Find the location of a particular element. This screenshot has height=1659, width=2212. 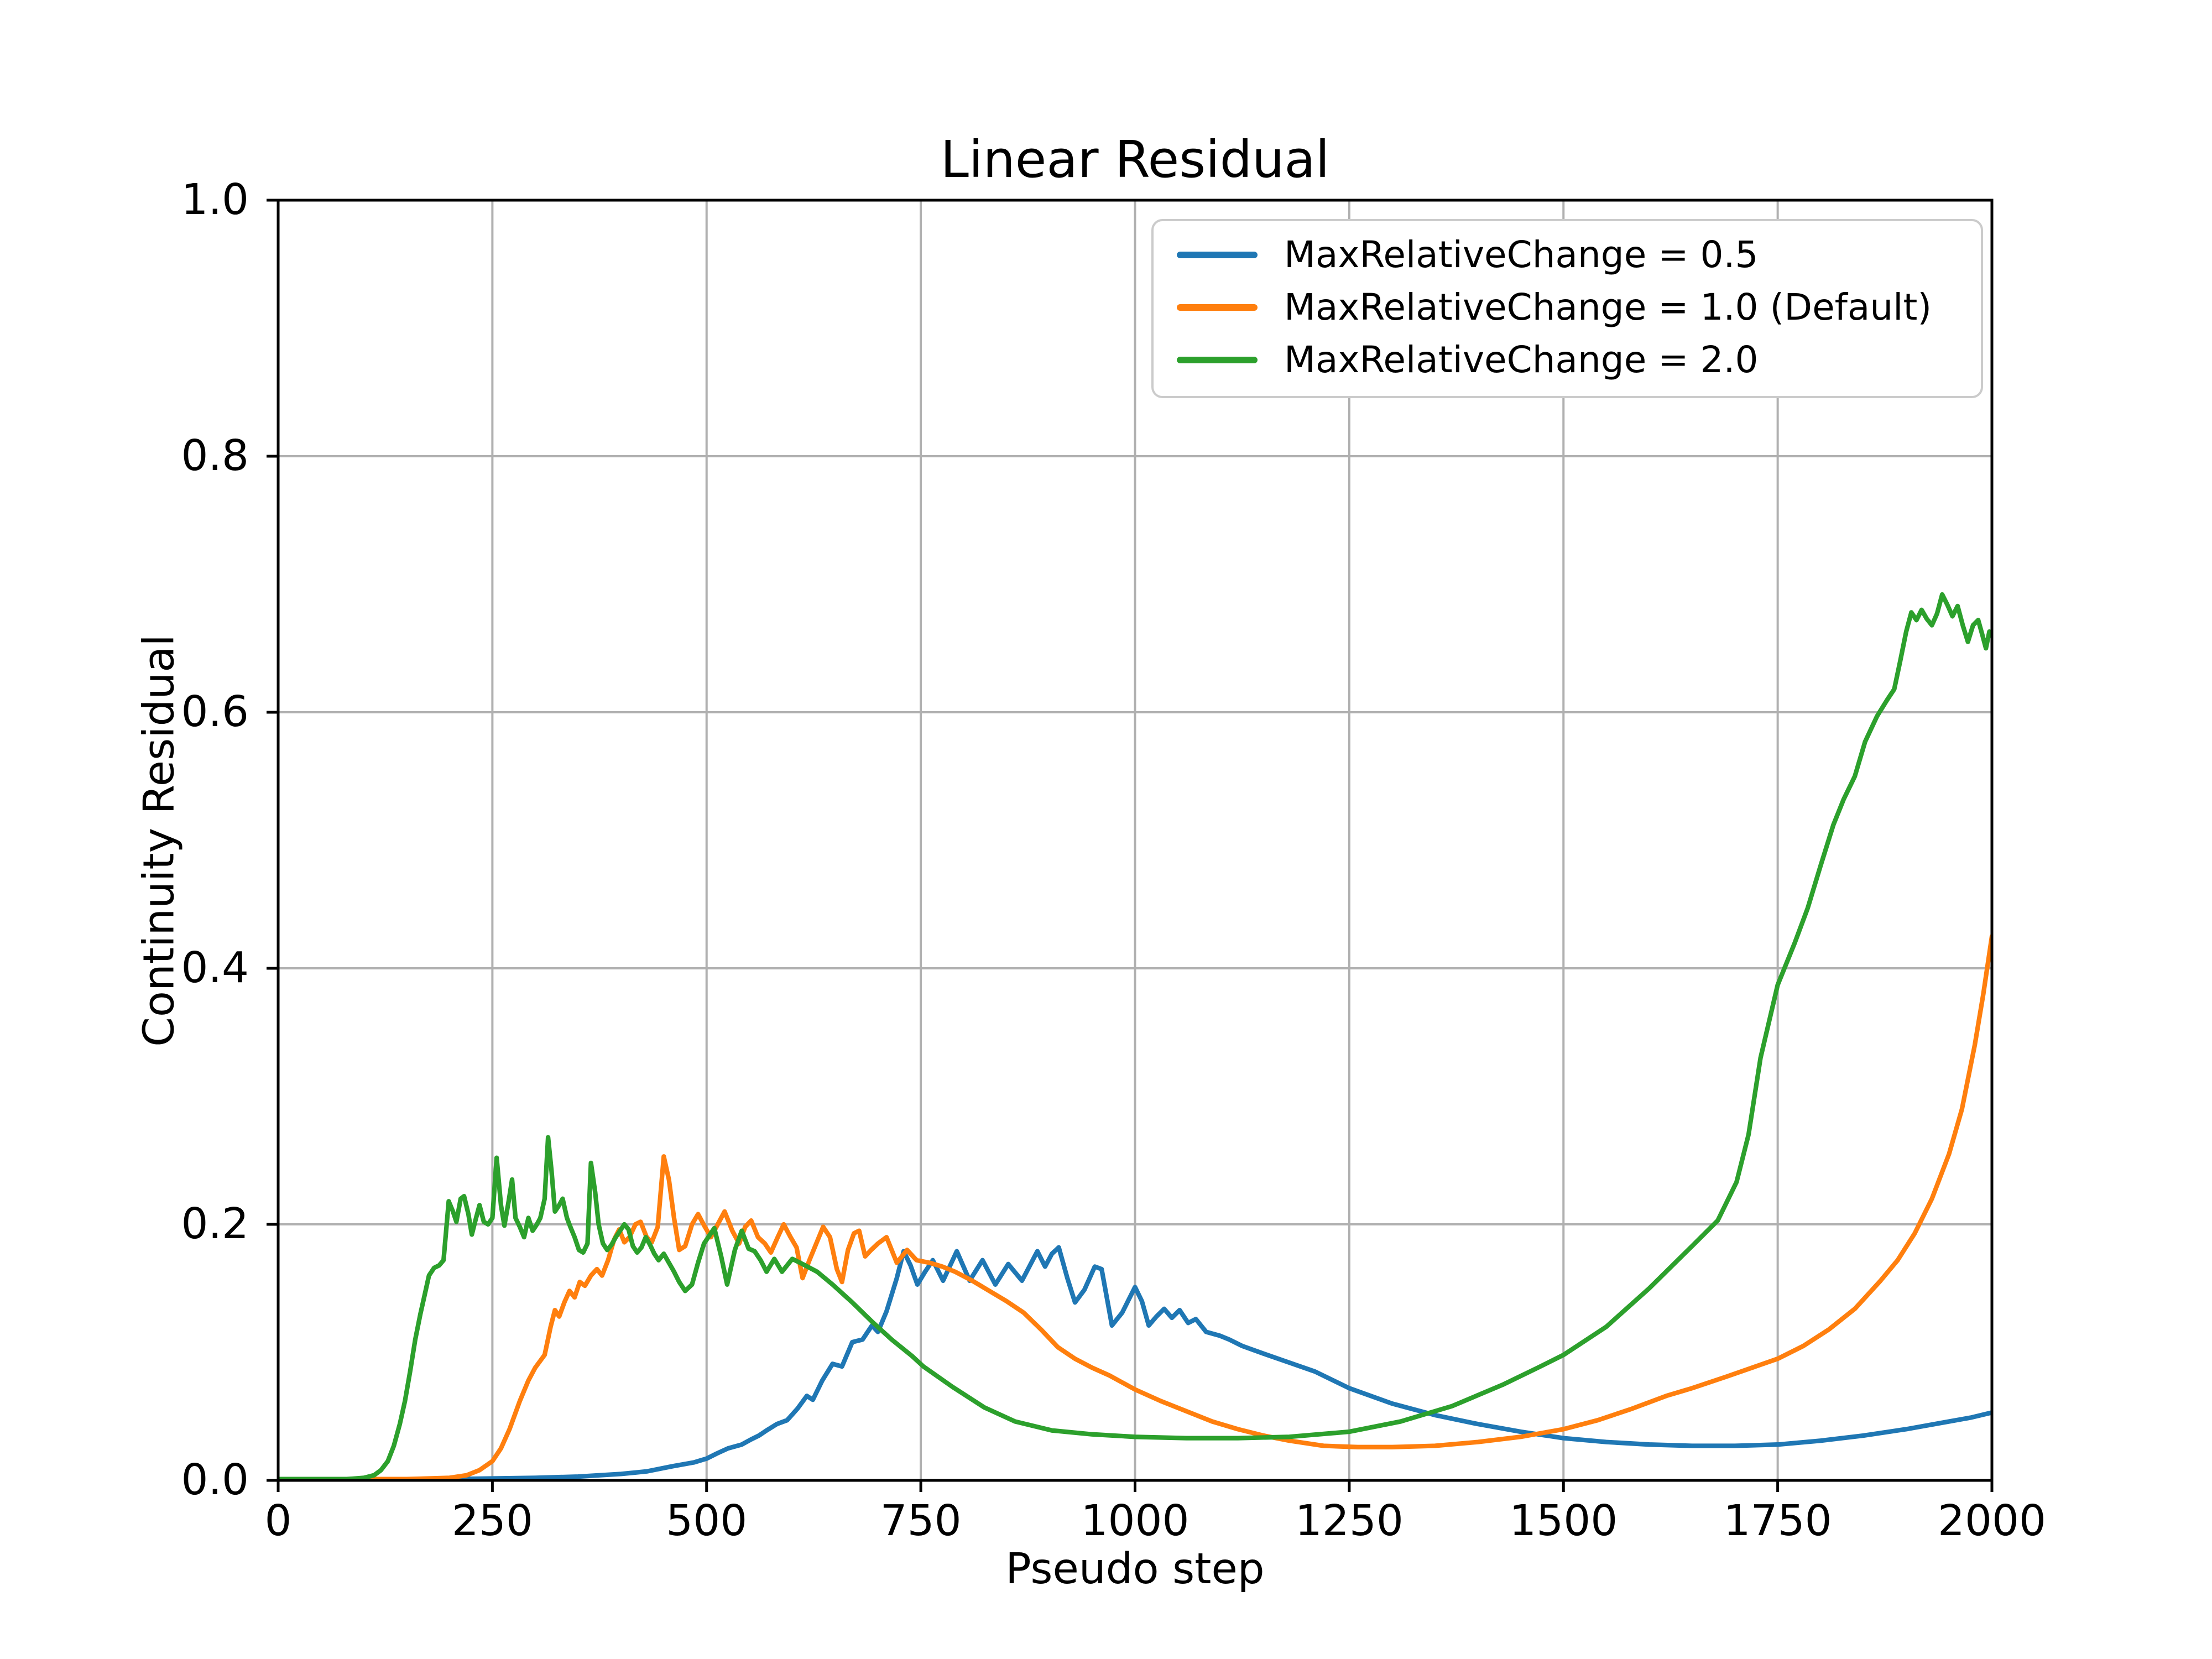

y-tick-label-0.0: 0.0 is located at coordinates (215, 1480).